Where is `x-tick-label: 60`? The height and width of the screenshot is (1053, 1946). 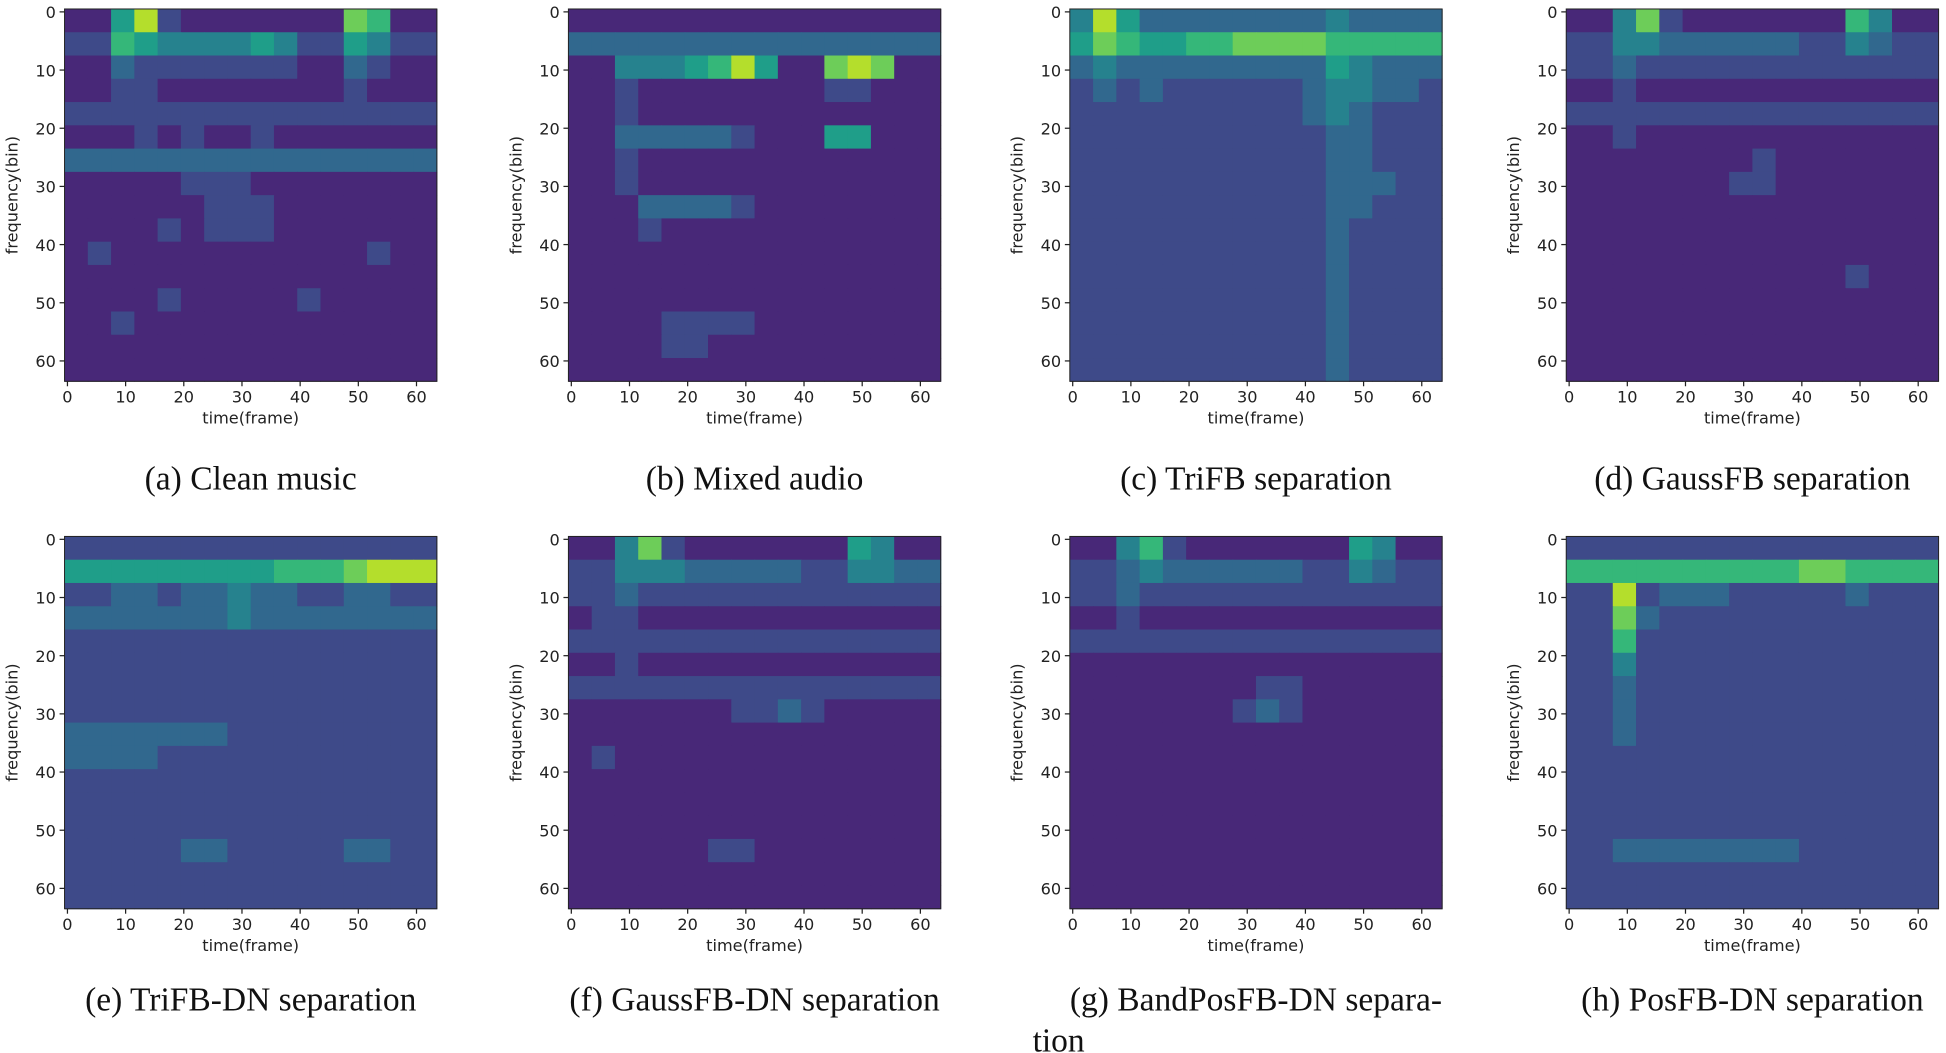 x-tick-label: 60 is located at coordinates (1421, 924).